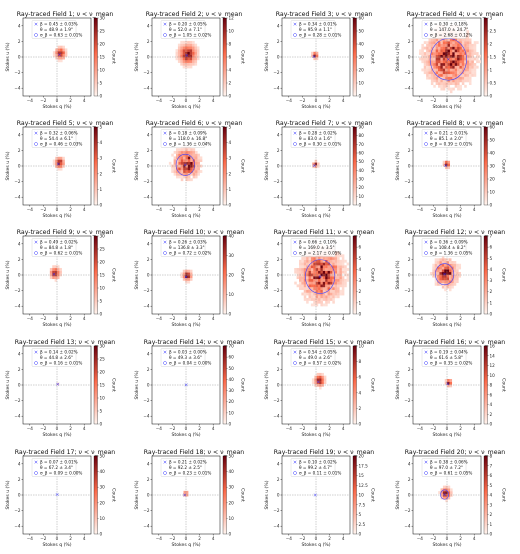 This screenshot has width=520, height=554. I want to click on y-tick-label: 4, so click(148, 25).